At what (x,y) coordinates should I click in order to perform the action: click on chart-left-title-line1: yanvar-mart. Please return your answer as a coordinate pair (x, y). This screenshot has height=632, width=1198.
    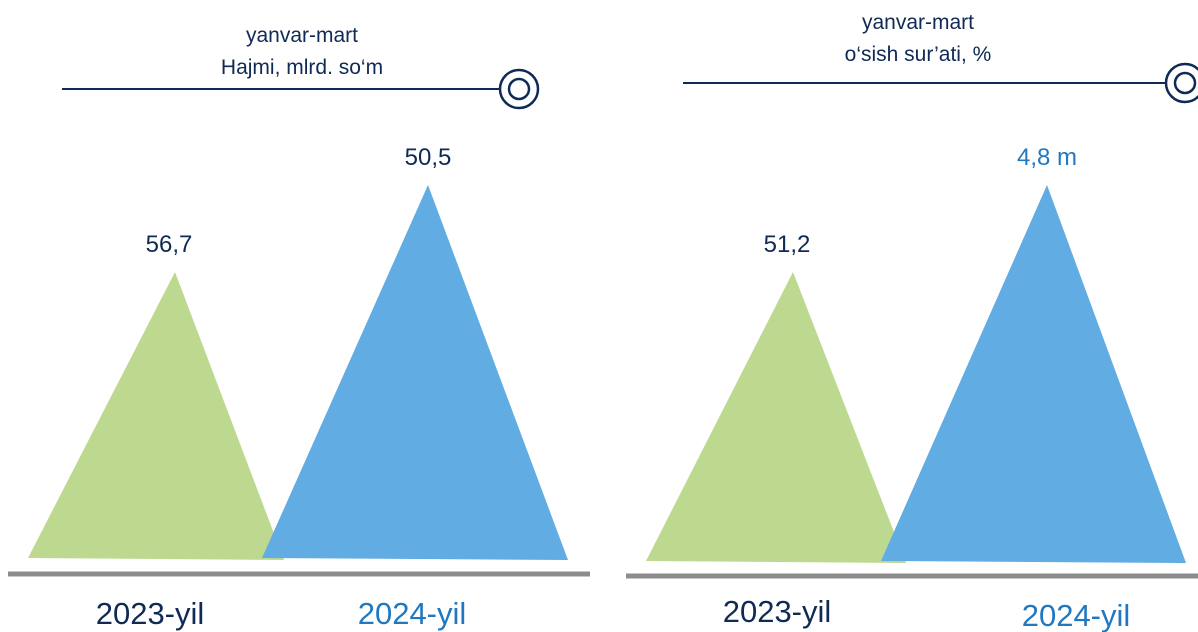
    Looking at the image, I should click on (302, 35).